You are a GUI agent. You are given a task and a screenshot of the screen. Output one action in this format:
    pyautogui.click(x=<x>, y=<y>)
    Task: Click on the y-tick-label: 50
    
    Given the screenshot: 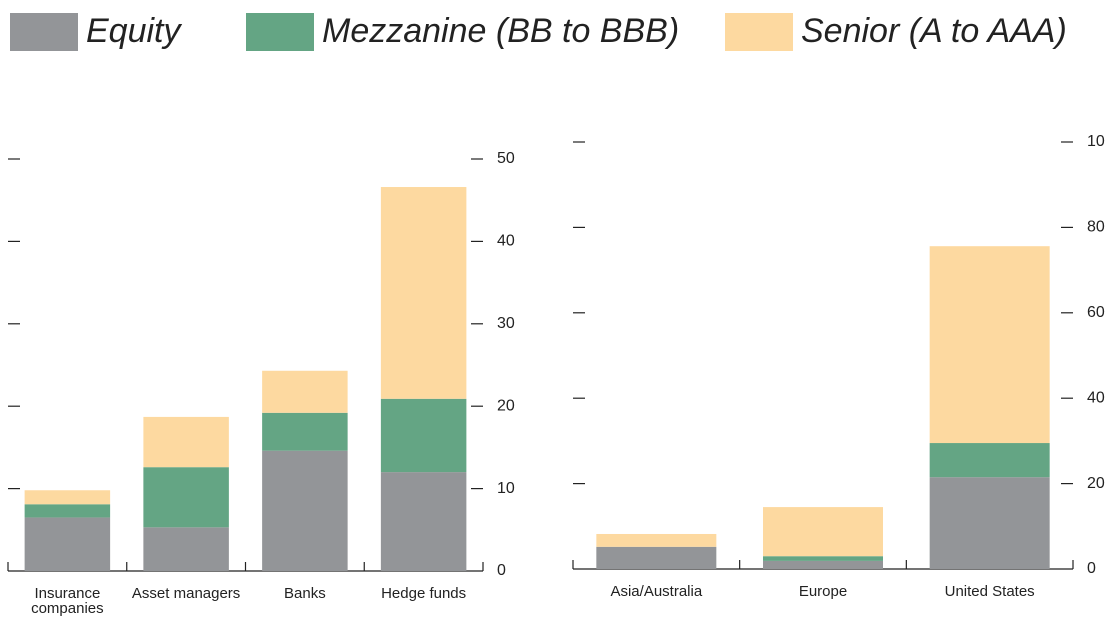 What is the action you would take?
    pyautogui.click(x=506, y=158)
    